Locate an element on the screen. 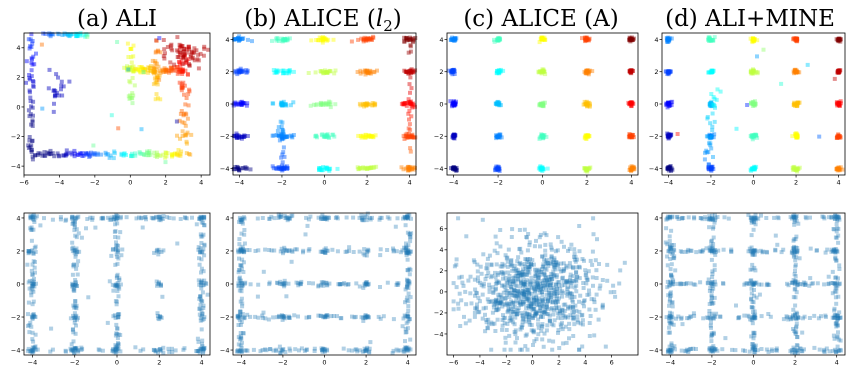 The width and height of the screenshot is (850, 365). y-tick-label: 2 is located at coordinates (18, 251).